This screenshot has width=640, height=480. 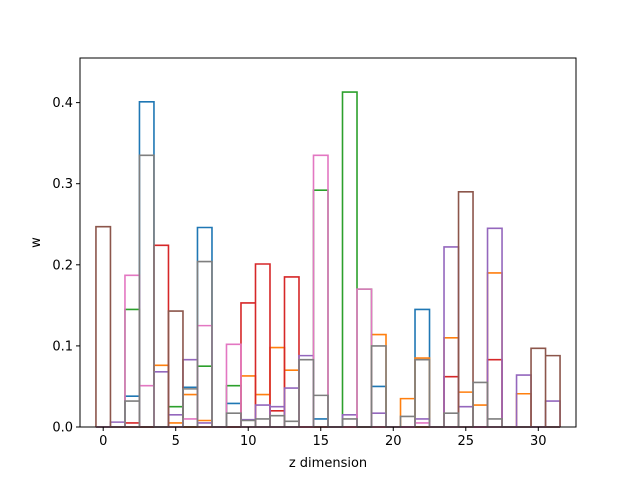 I want to click on x-tick-label: 25, so click(x=466, y=441).